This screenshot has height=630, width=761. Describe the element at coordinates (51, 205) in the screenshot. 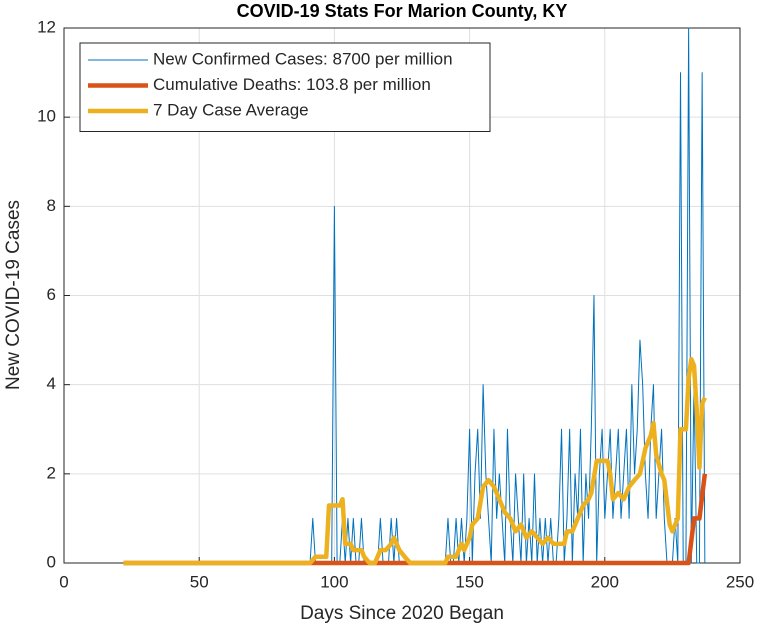

I see `y-tick-label: 8` at that location.